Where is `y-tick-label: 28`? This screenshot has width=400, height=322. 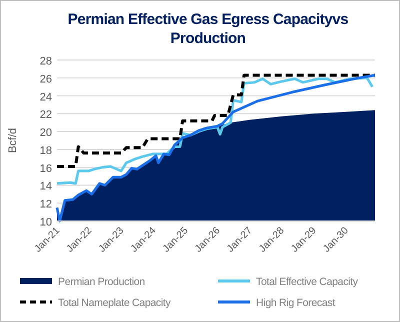 y-tick-label: 28 is located at coordinates (46, 62).